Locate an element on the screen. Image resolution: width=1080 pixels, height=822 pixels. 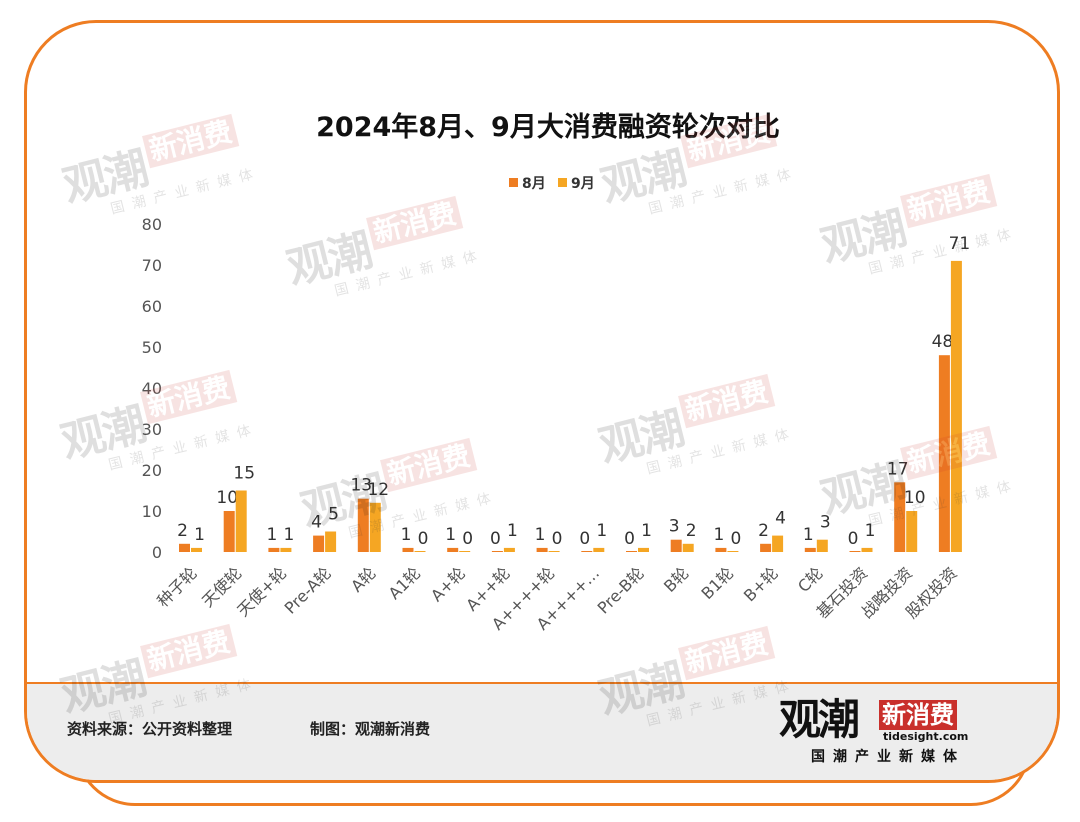
chart-legend: 8月 9月 is located at coordinates (552, 184).